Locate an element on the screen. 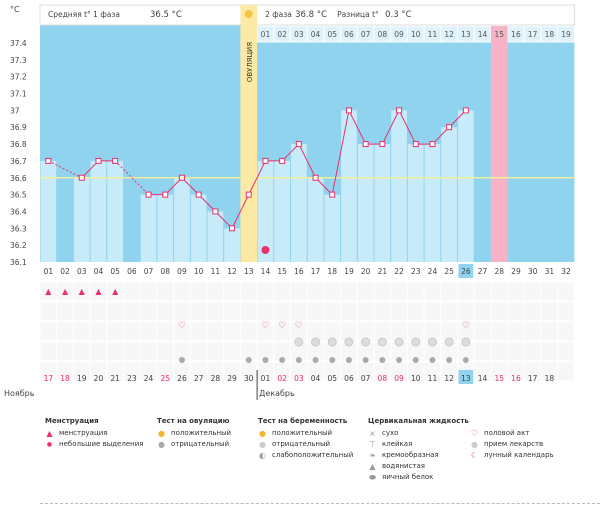 Image resolution: width=600 pixels, height=508 pixels. cycle-day-label: 20 is located at coordinates (366, 271).